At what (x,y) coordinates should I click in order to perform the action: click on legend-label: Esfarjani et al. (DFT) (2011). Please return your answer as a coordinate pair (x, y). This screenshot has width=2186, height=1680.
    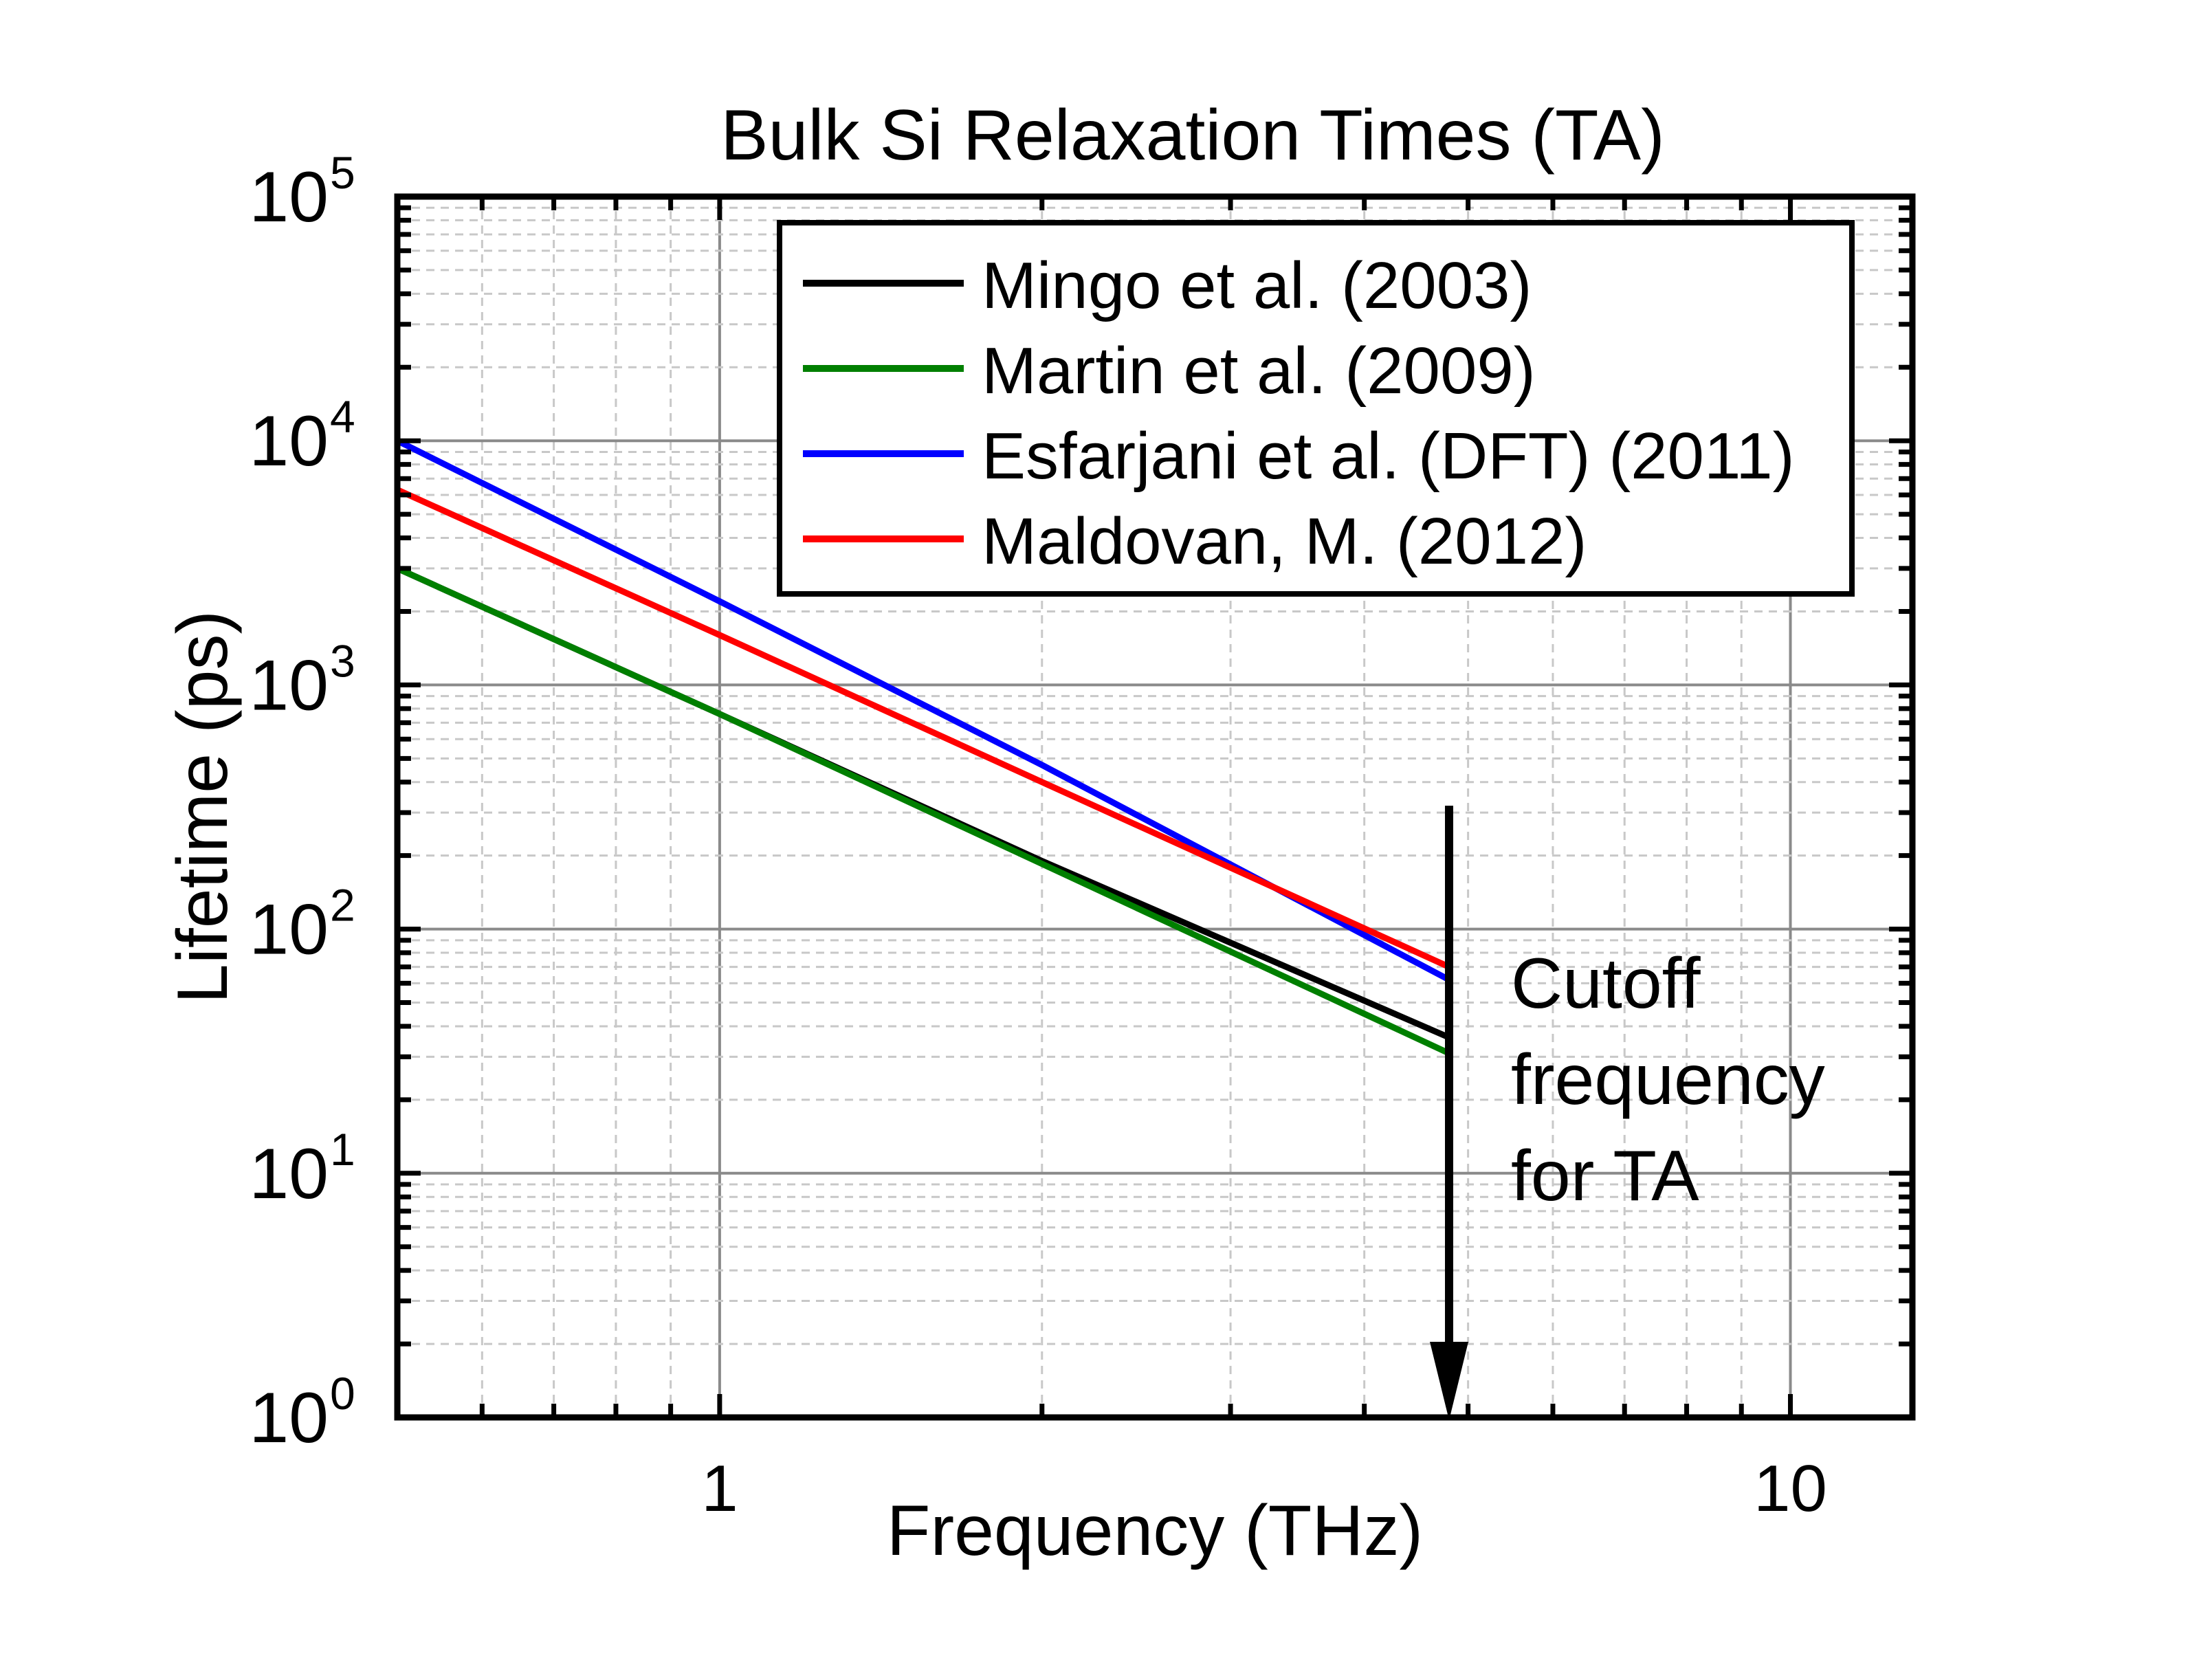
    Looking at the image, I should click on (1388, 456).